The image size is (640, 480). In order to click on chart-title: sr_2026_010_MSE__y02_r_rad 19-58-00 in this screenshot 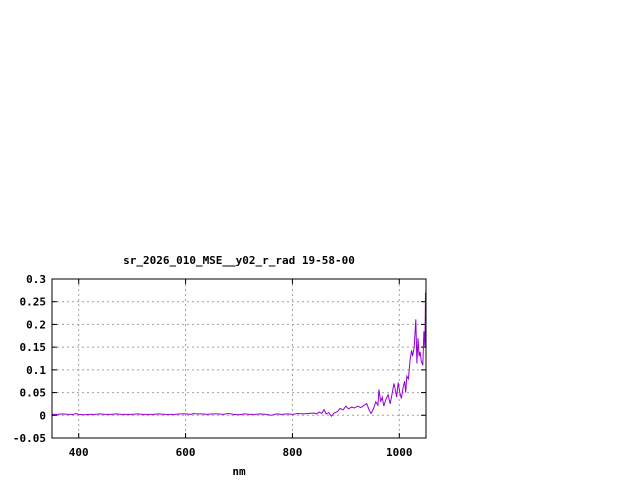, I will do `click(239, 260)`.